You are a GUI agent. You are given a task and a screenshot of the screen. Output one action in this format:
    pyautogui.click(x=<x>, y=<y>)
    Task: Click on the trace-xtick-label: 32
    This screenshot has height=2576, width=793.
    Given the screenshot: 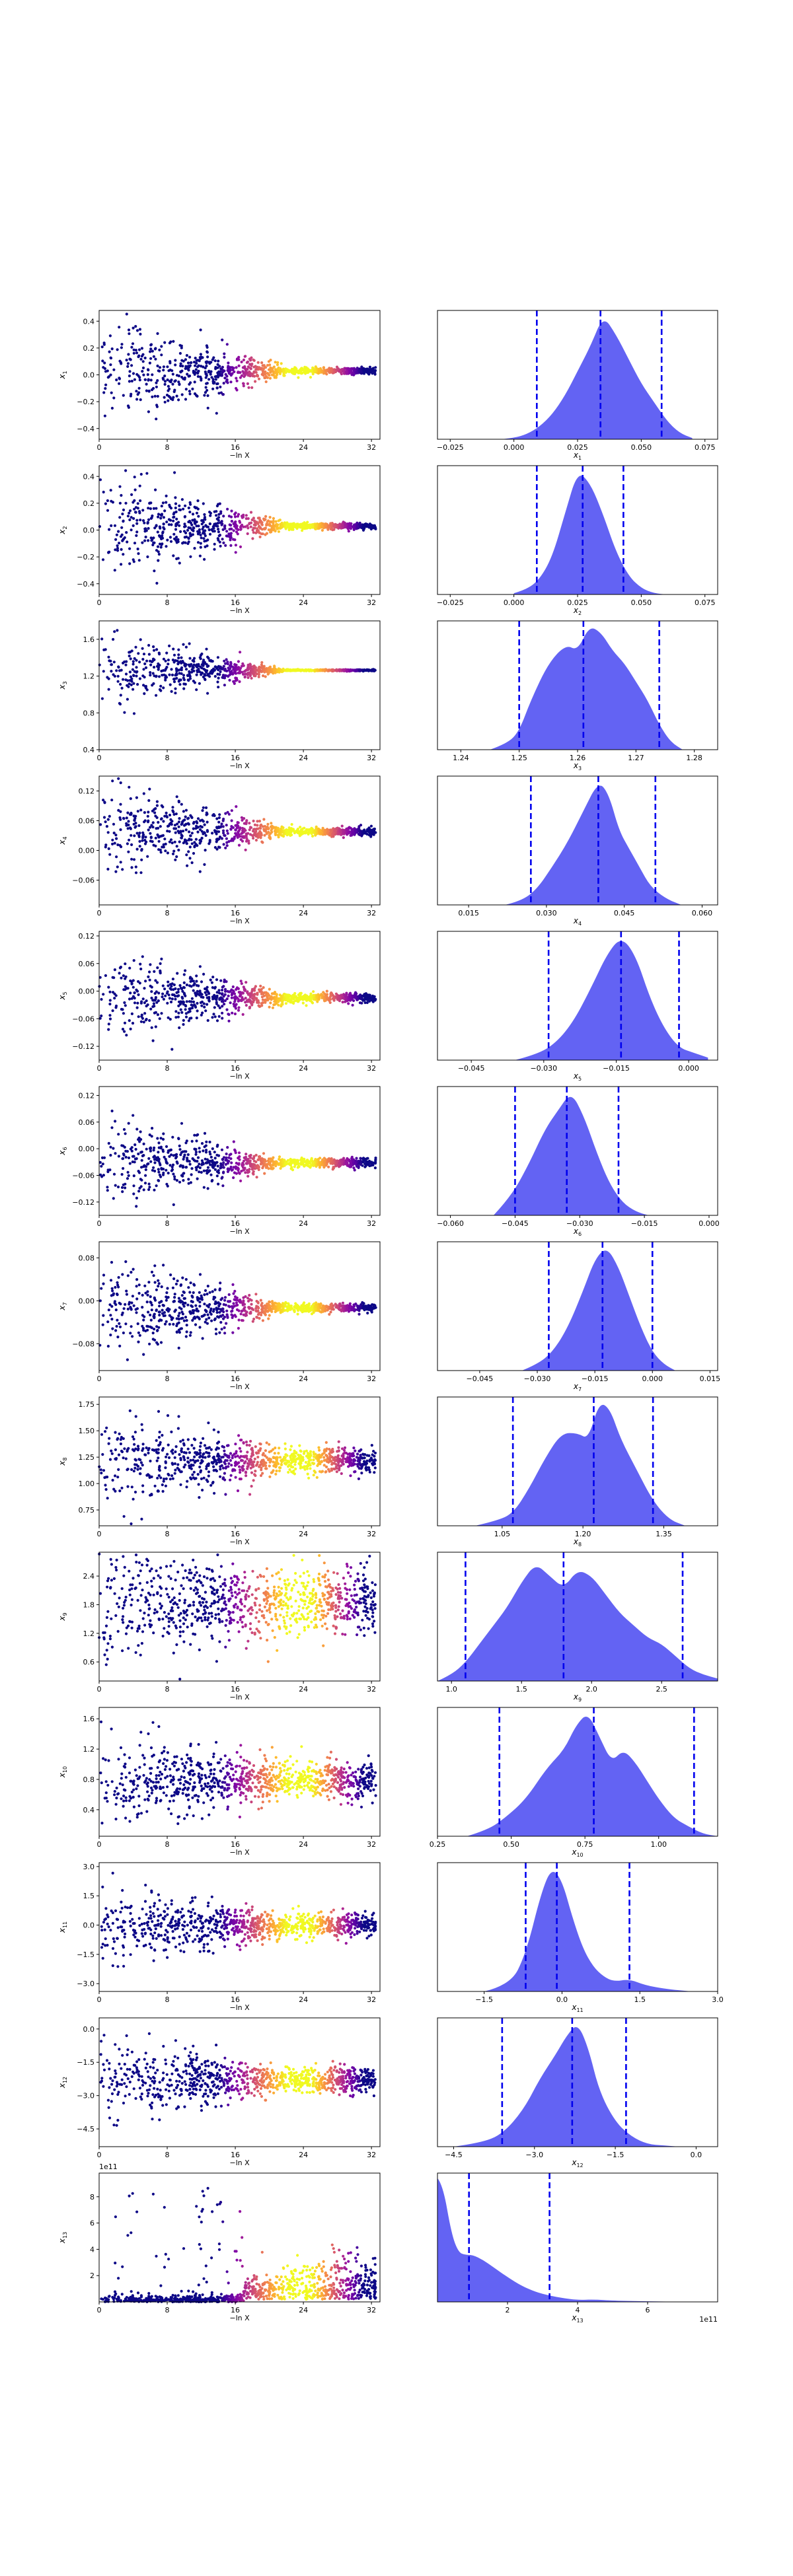 What is the action you would take?
    pyautogui.click(x=372, y=448)
    